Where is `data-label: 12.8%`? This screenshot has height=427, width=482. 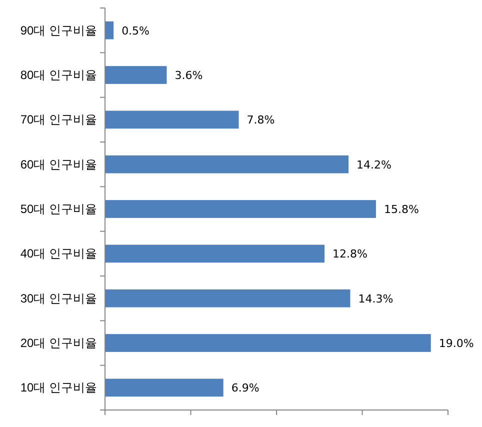 data-label: 12.8% is located at coordinates (350, 254).